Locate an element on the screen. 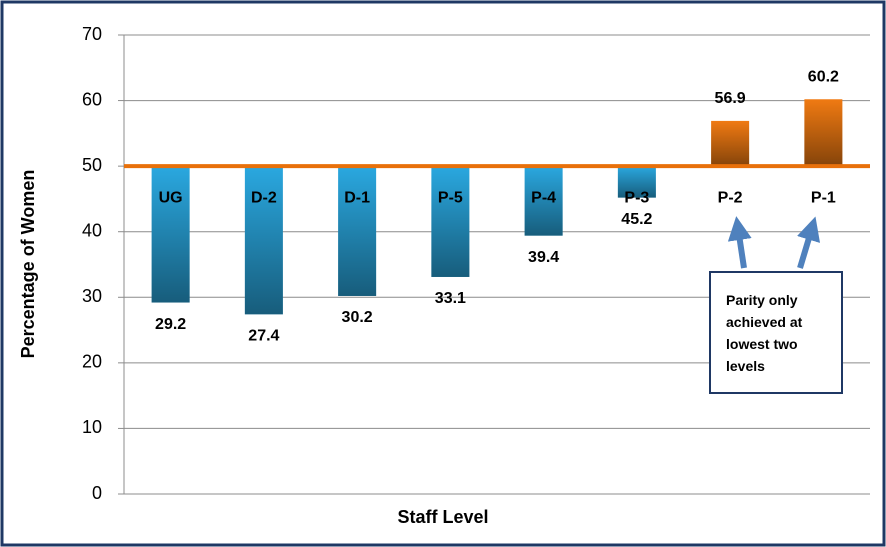  y-tick-label: 60 is located at coordinates (92, 99).